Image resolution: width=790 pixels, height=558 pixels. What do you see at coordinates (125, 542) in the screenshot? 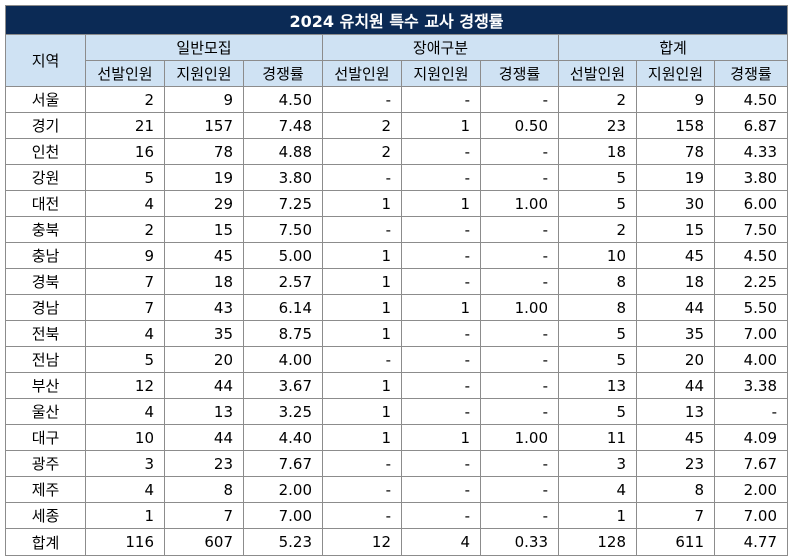
I see `table-cell: 116` at bounding box center [125, 542].